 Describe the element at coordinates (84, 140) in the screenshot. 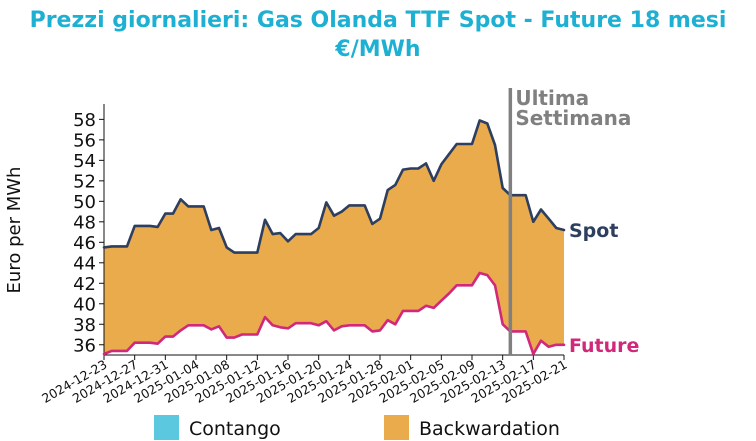

I see `y-tick-label: 56` at that location.